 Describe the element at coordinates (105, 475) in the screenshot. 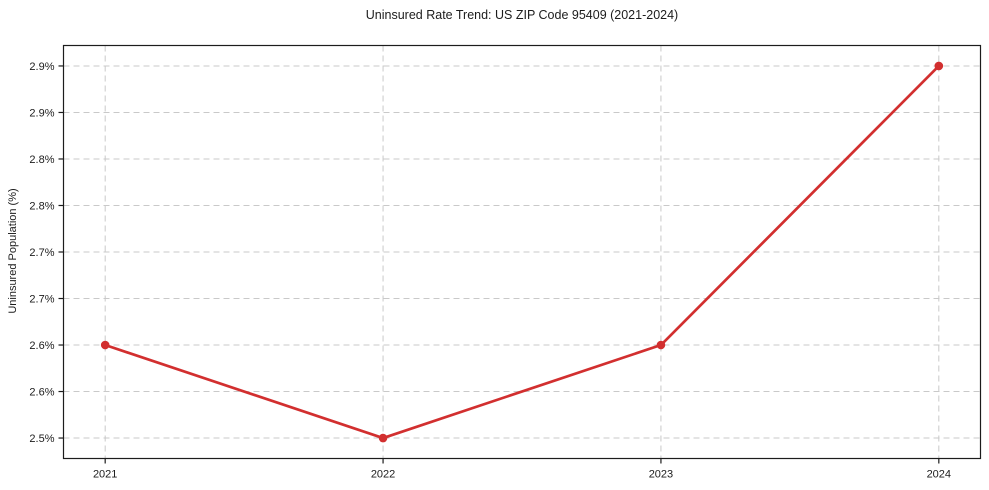

I see `x-tick-label: 2021` at that location.